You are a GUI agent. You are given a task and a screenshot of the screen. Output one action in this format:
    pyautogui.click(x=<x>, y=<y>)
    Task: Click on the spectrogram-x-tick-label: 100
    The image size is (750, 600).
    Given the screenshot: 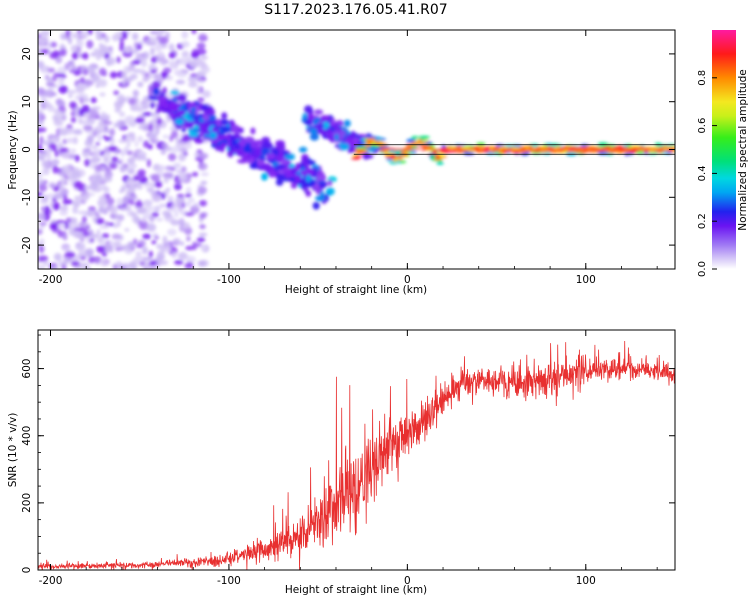 What is the action you would take?
    pyautogui.click(x=586, y=280)
    